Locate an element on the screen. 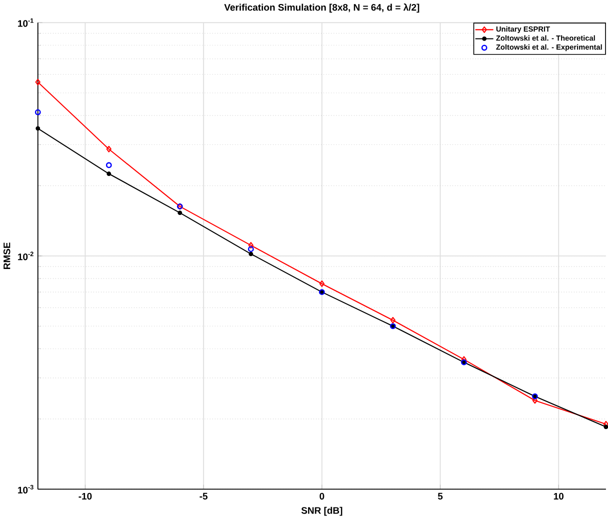 The width and height of the screenshot is (608, 519). x-tick-label: 5 is located at coordinates (440, 496).